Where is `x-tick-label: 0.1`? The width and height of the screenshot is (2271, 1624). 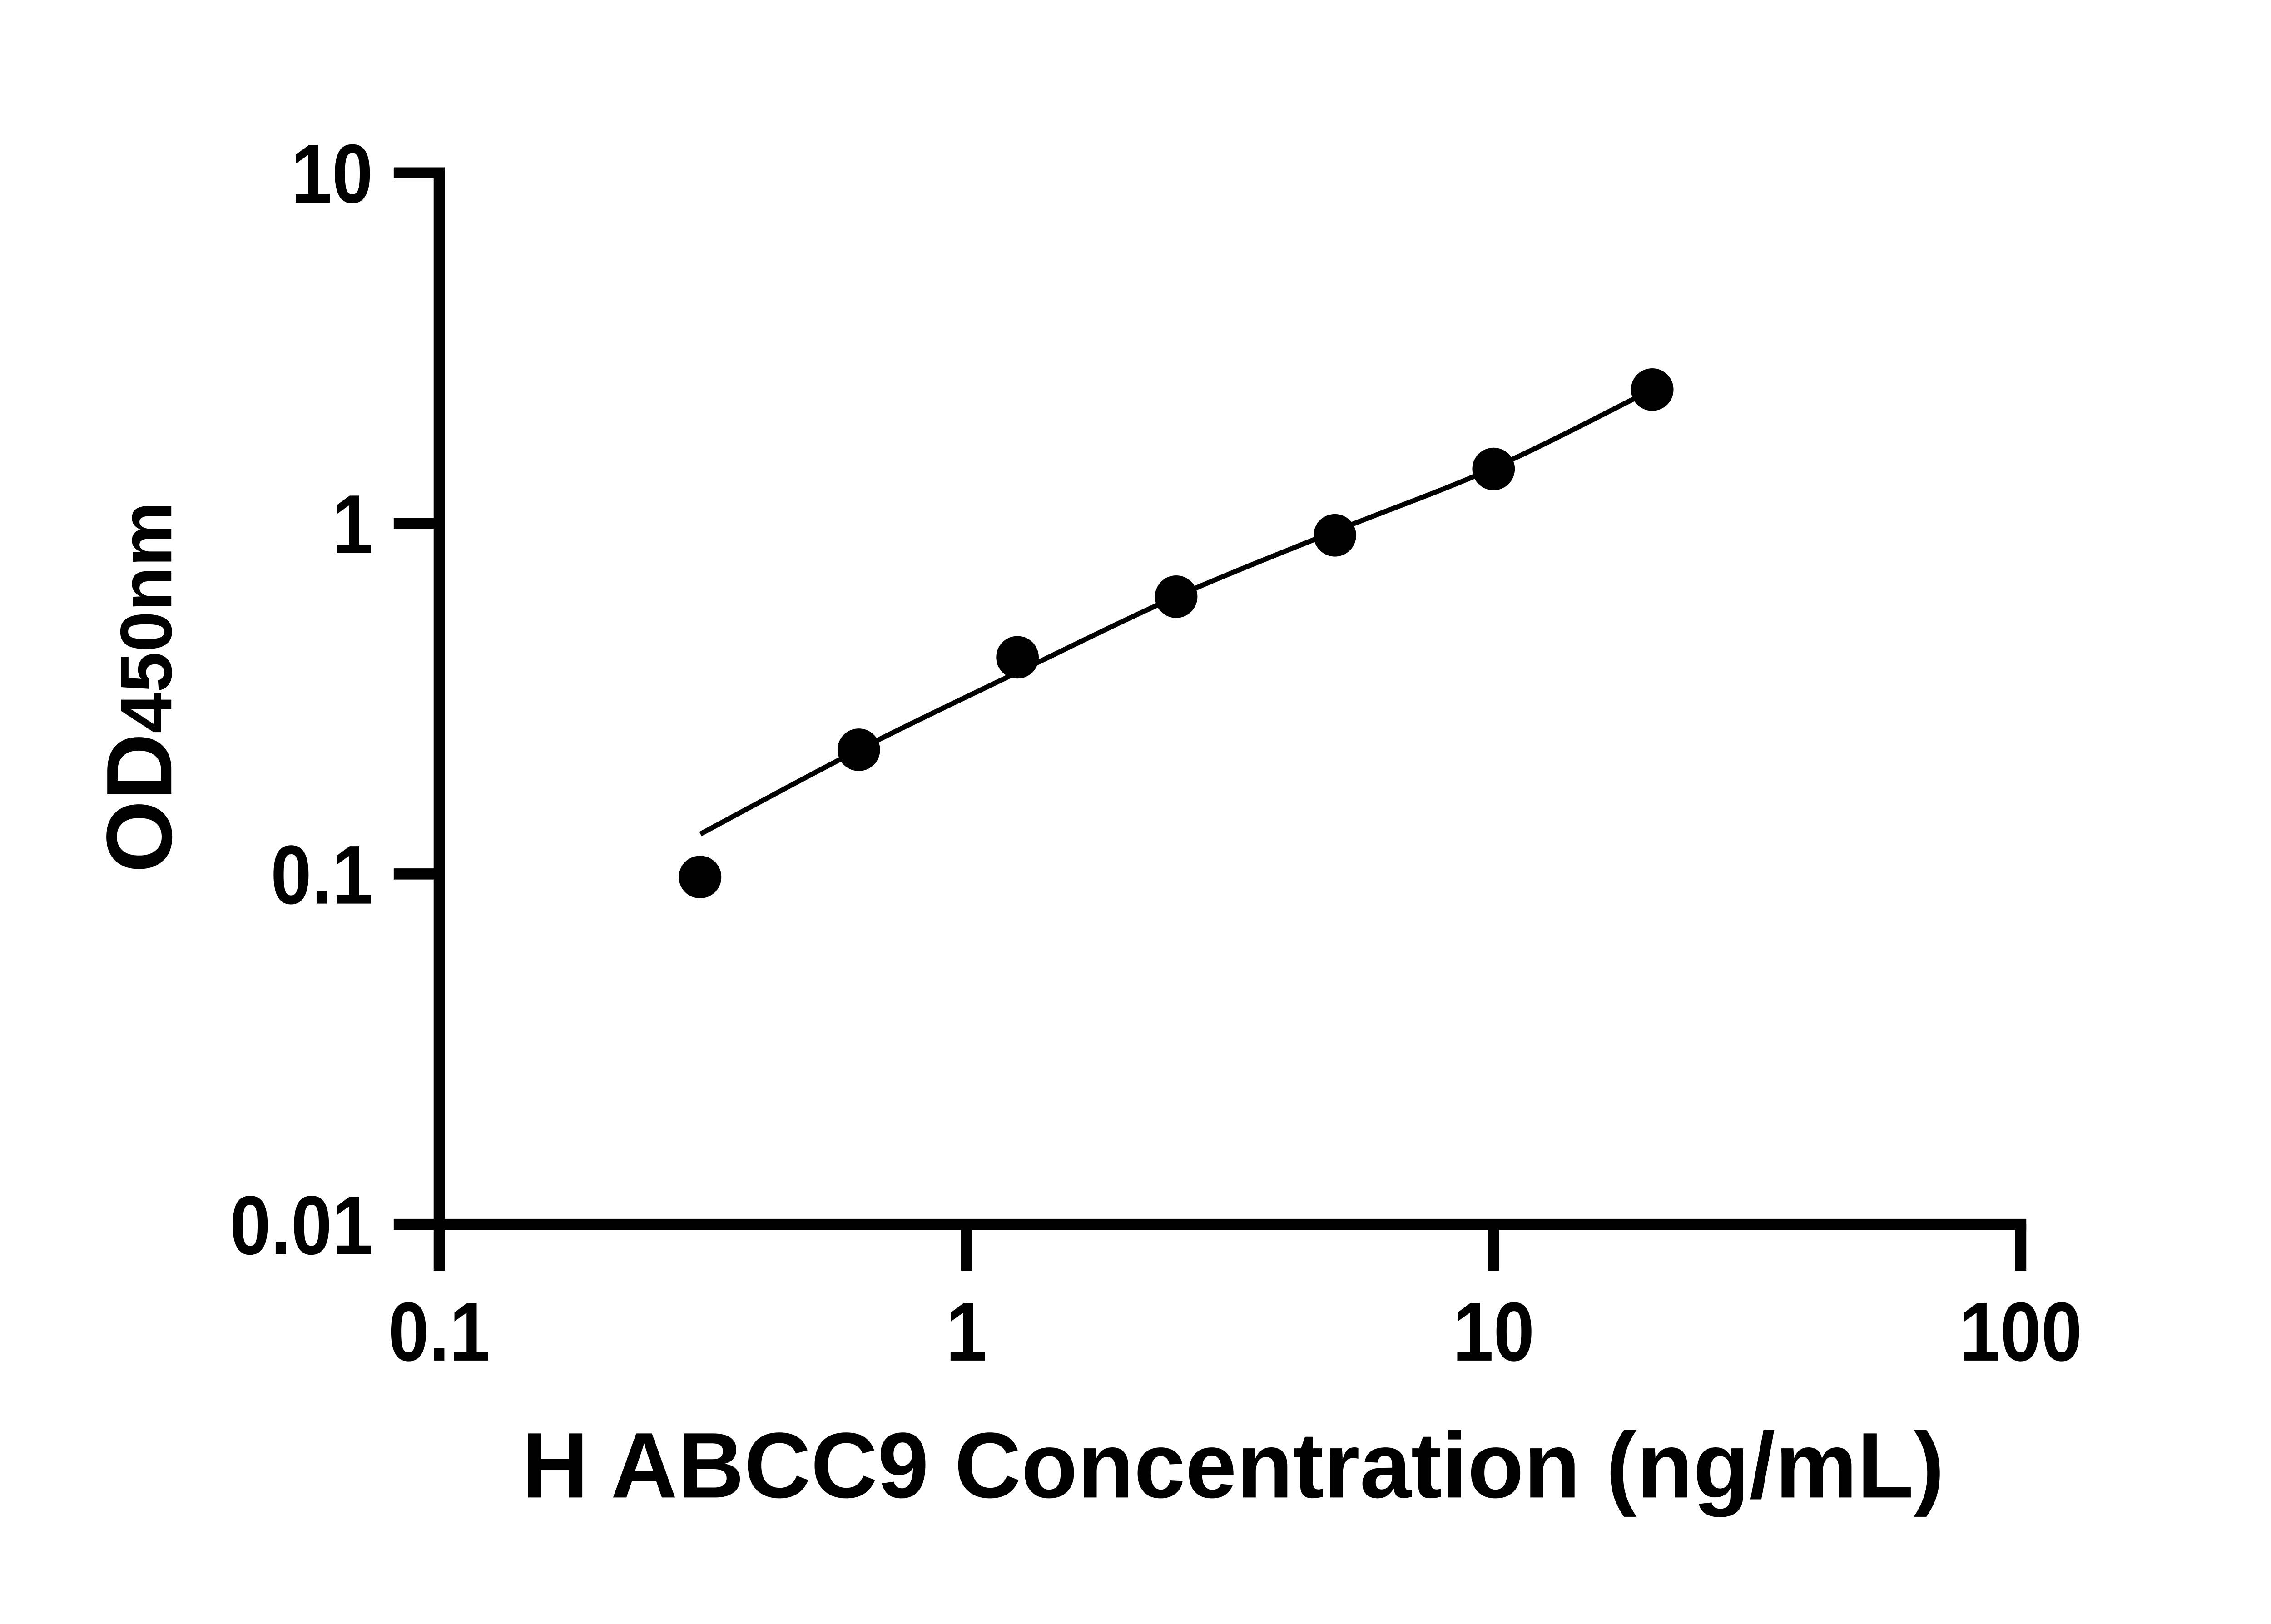 x-tick-label: 0.1 is located at coordinates (439, 1331).